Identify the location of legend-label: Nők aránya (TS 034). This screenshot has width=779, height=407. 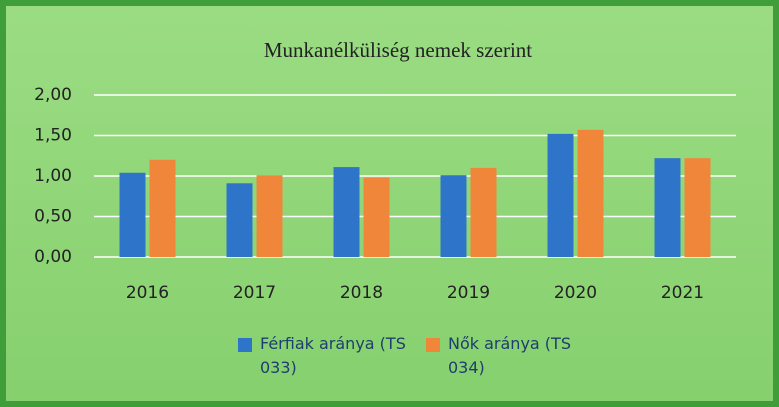
(509, 355).